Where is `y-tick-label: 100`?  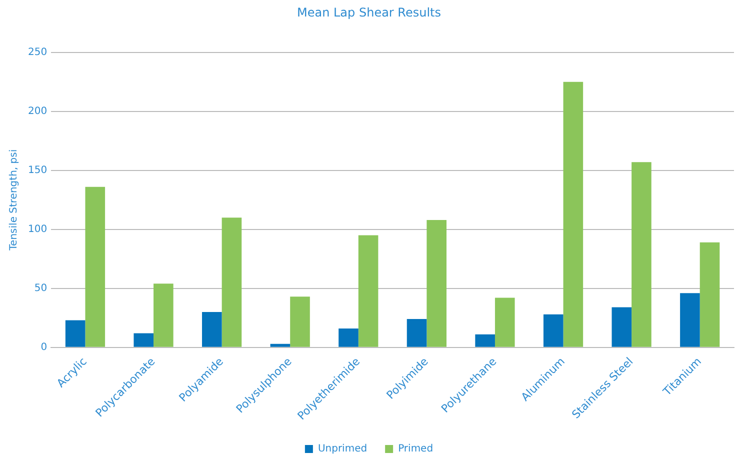
y-tick-label: 100 is located at coordinates (38, 229).